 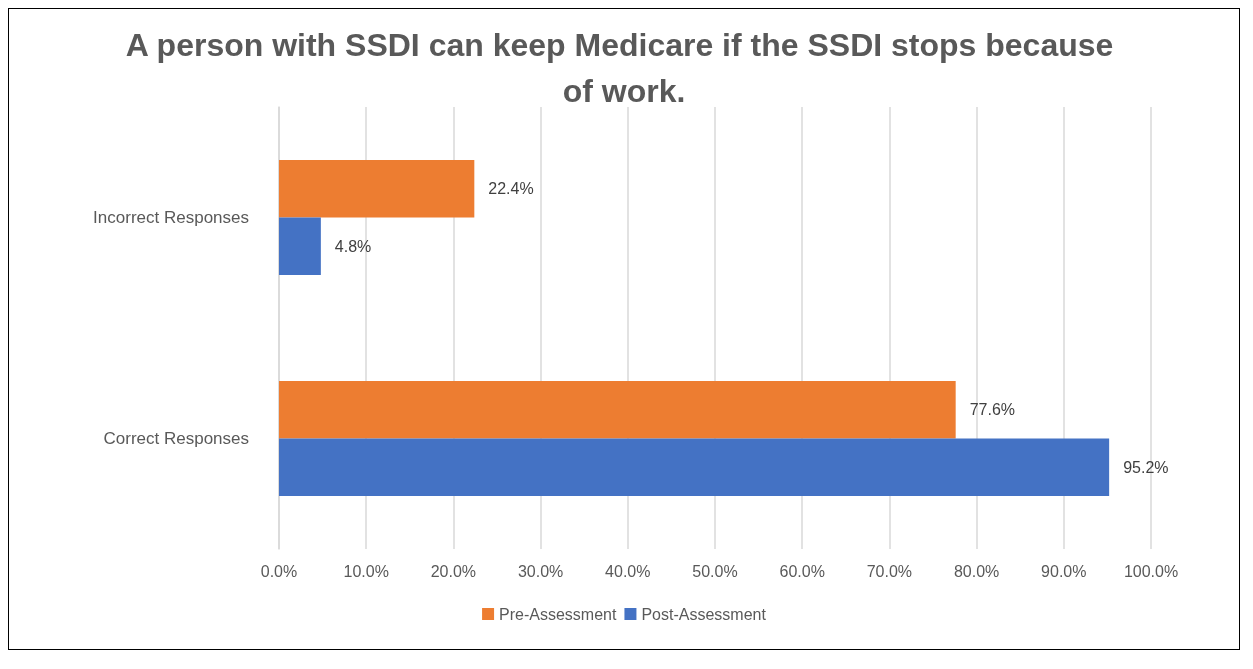 What do you see at coordinates (366, 571) in the screenshot?
I see `x-tick-label: 10.0%` at bounding box center [366, 571].